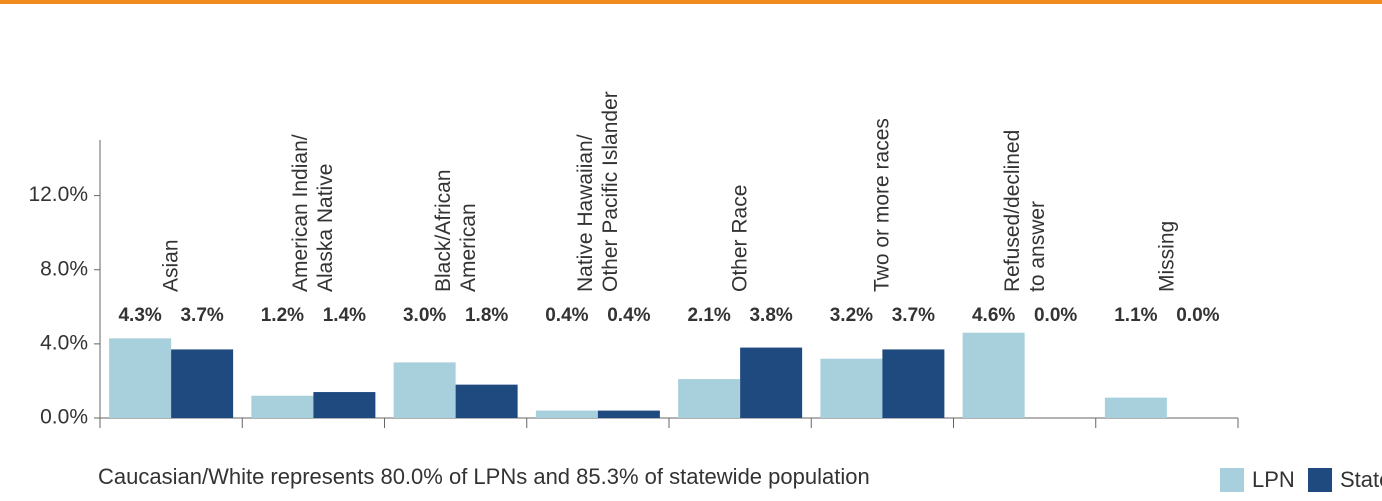 The image size is (1382, 501). I want to click on value-label: 2.1%, so click(708, 315).